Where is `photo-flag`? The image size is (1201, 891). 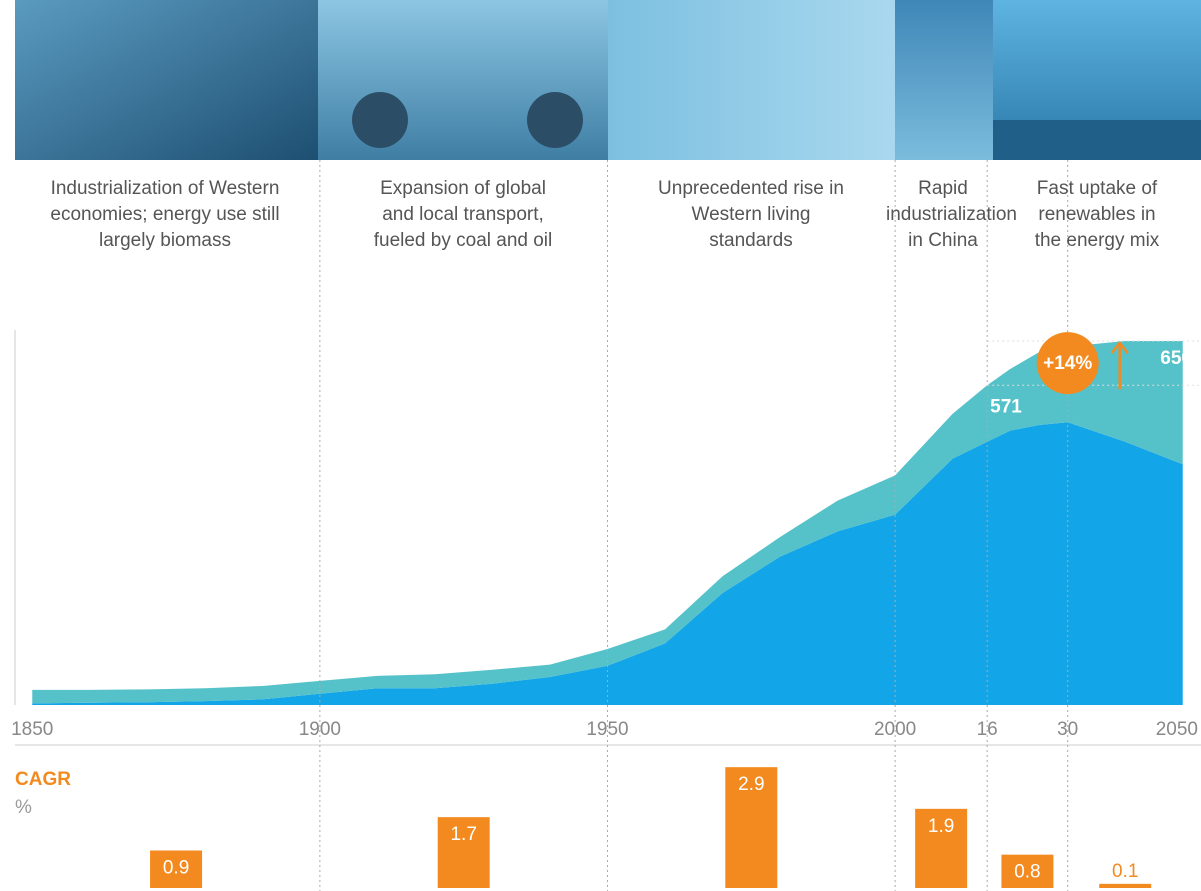
photo-flag is located at coordinates (944, 80).